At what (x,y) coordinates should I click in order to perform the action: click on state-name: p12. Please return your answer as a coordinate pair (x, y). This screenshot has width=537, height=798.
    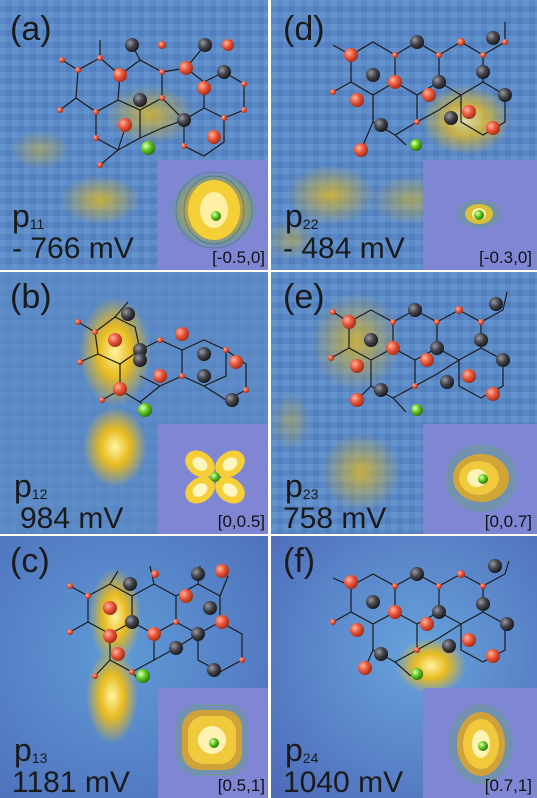
    Looking at the image, I should click on (31, 486).